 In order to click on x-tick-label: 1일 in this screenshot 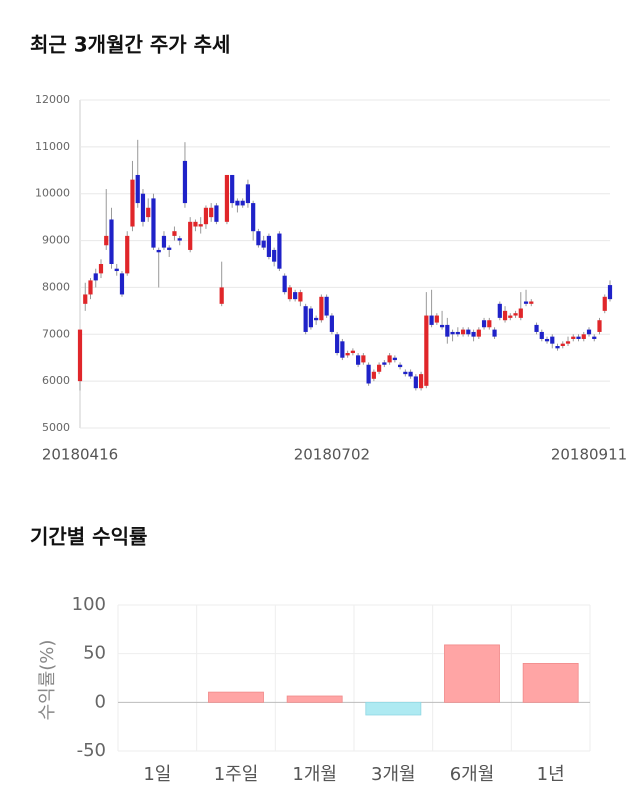, I will do `click(157, 774)`.